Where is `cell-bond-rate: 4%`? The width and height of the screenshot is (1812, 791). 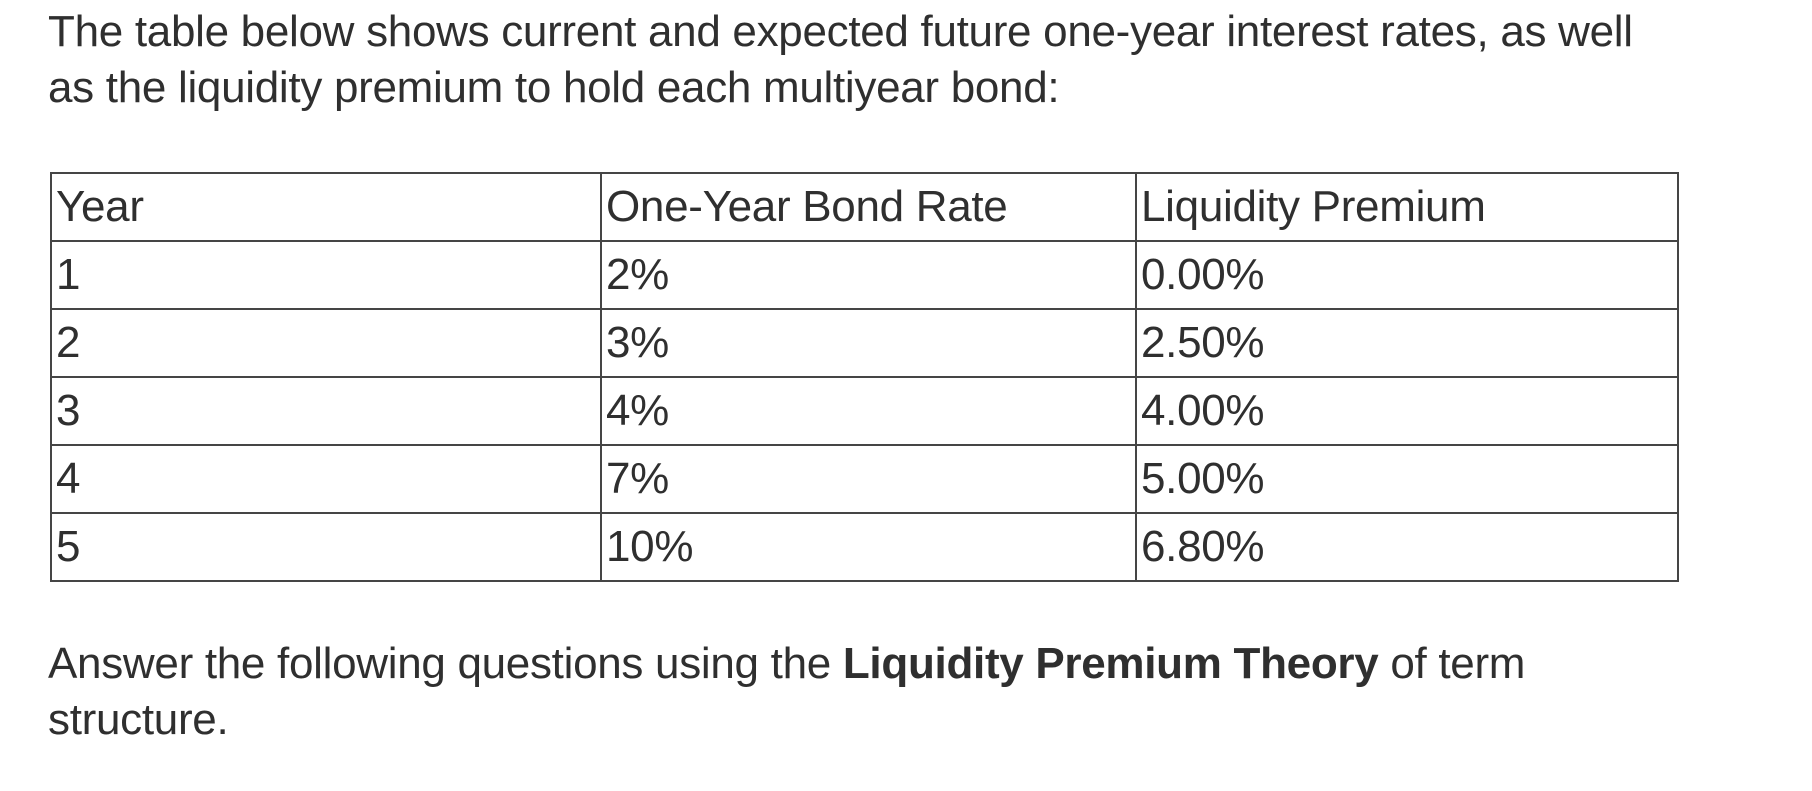
cell-bond-rate: 4% is located at coordinates (868, 411).